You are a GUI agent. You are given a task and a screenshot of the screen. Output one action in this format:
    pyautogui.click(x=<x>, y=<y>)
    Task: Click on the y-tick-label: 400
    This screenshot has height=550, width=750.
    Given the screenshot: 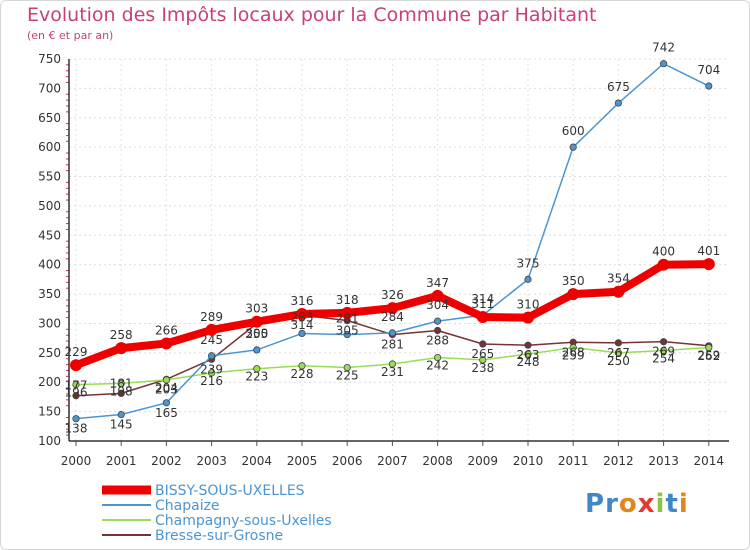 What is the action you would take?
    pyautogui.click(x=49, y=265)
    